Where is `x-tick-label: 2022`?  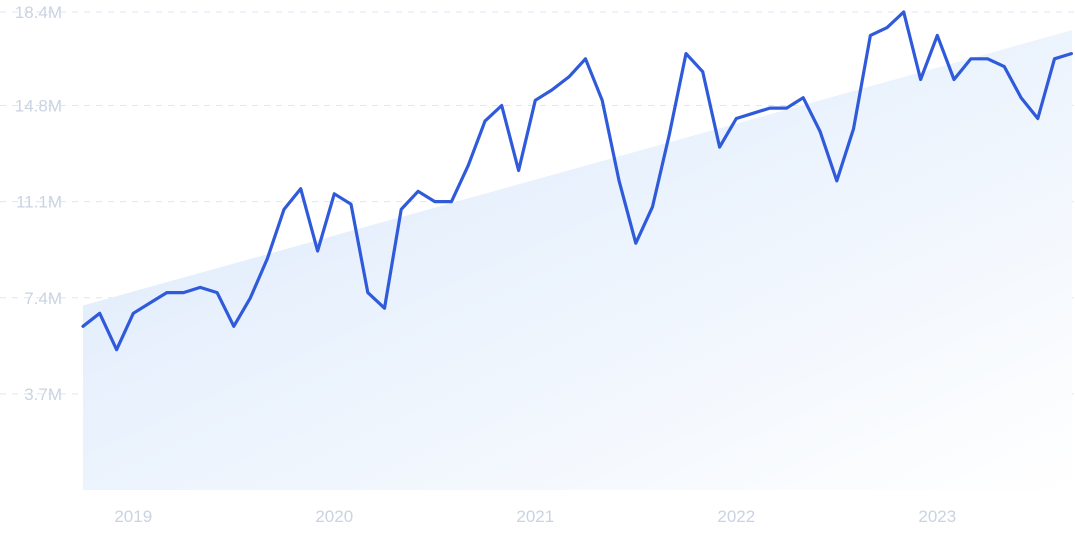 x-tick-label: 2022 is located at coordinates (736, 516).